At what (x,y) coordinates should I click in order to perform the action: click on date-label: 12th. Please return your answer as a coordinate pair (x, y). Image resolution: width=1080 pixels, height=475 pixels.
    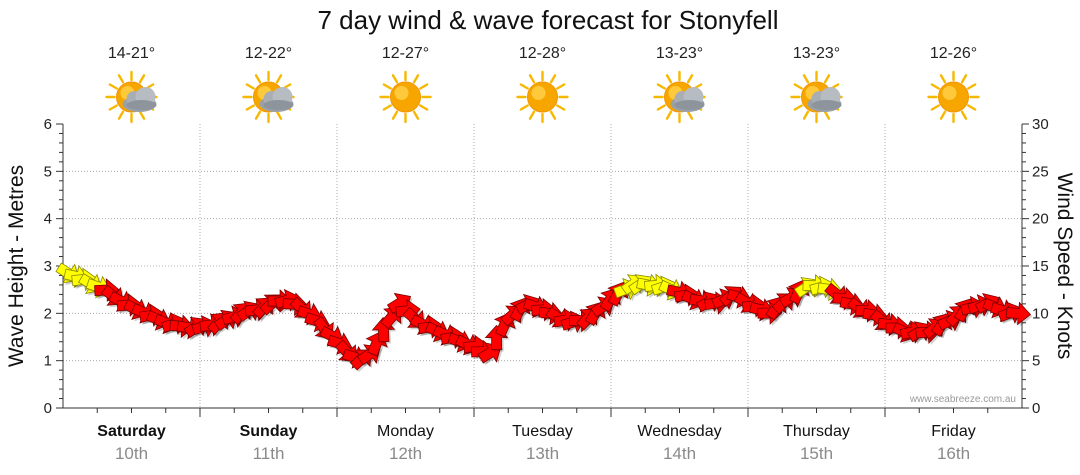
    Looking at the image, I should click on (405, 453).